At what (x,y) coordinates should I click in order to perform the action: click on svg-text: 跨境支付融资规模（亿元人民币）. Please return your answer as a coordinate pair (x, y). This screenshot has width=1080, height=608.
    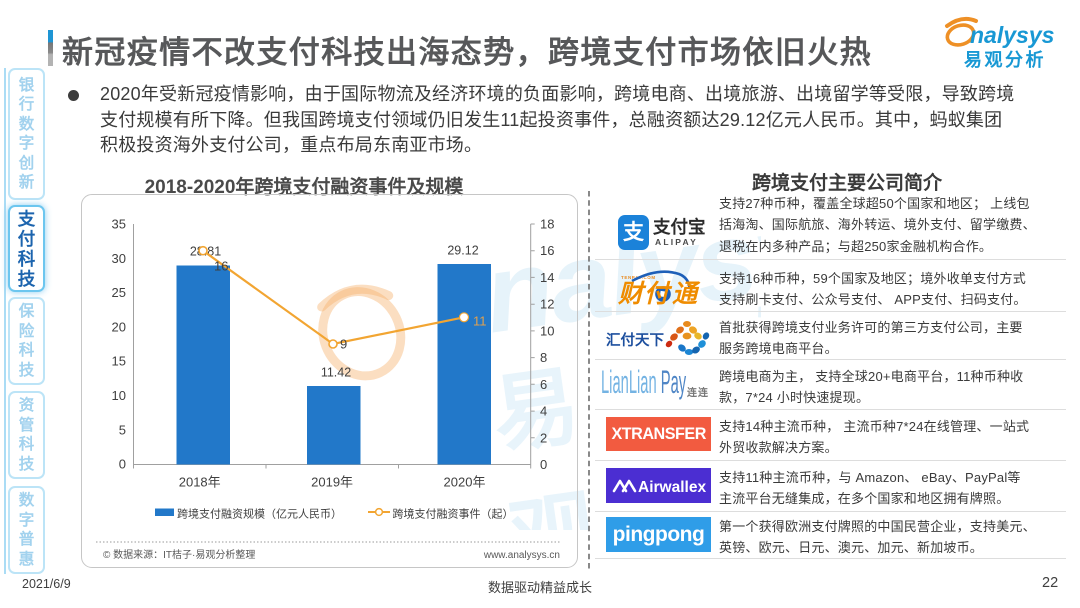
    Looking at the image, I should click on (259, 514).